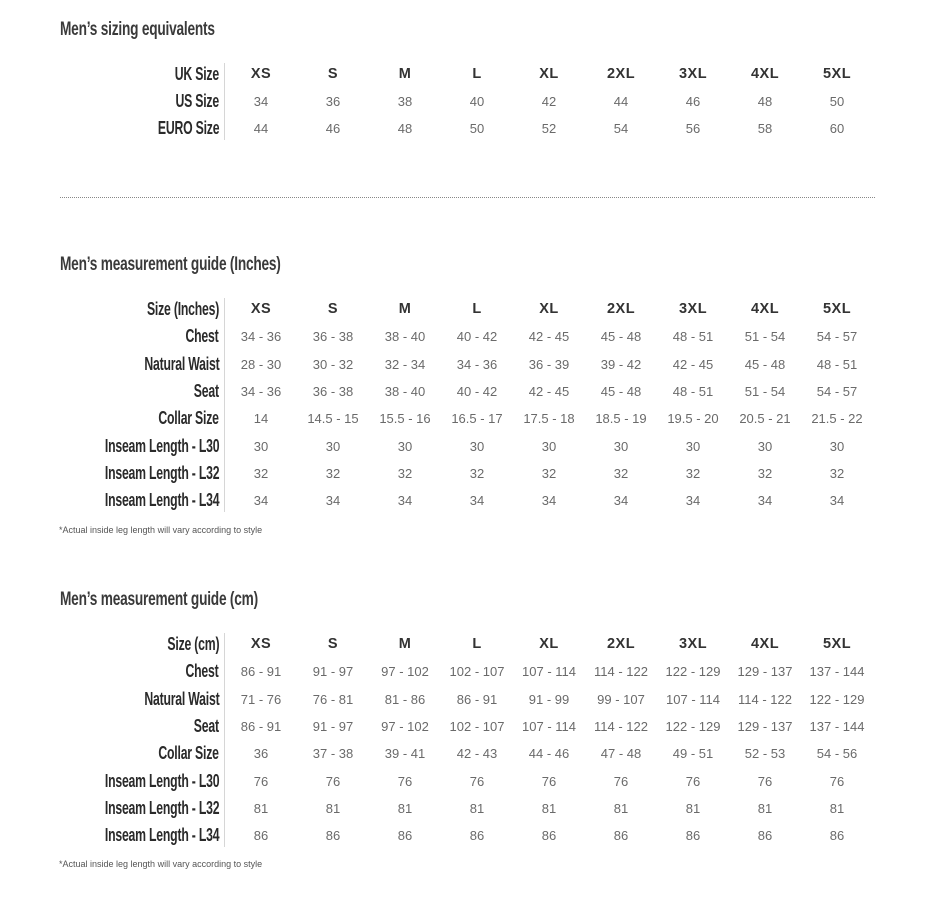 This screenshot has width=930, height=916. I want to click on table-cell: 14.5 - 15, so click(333, 419).